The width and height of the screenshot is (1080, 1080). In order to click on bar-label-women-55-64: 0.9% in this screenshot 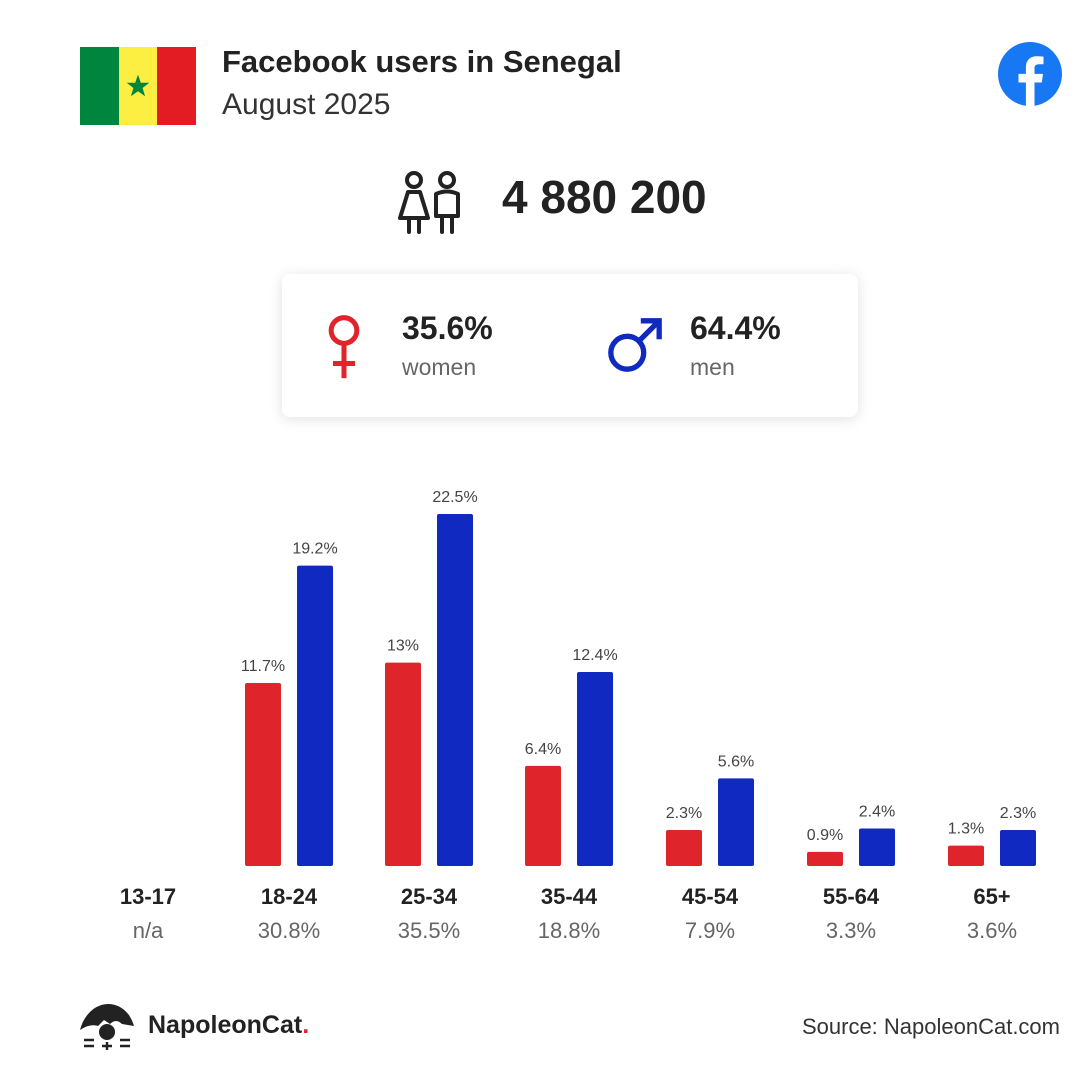, I will do `click(825, 835)`.